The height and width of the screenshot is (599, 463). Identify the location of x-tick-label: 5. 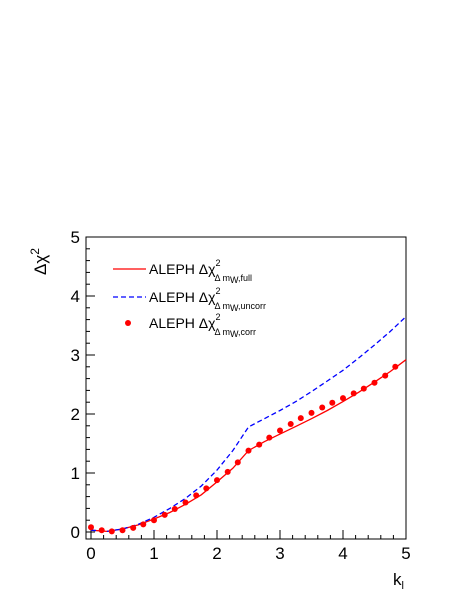
(405, 553).